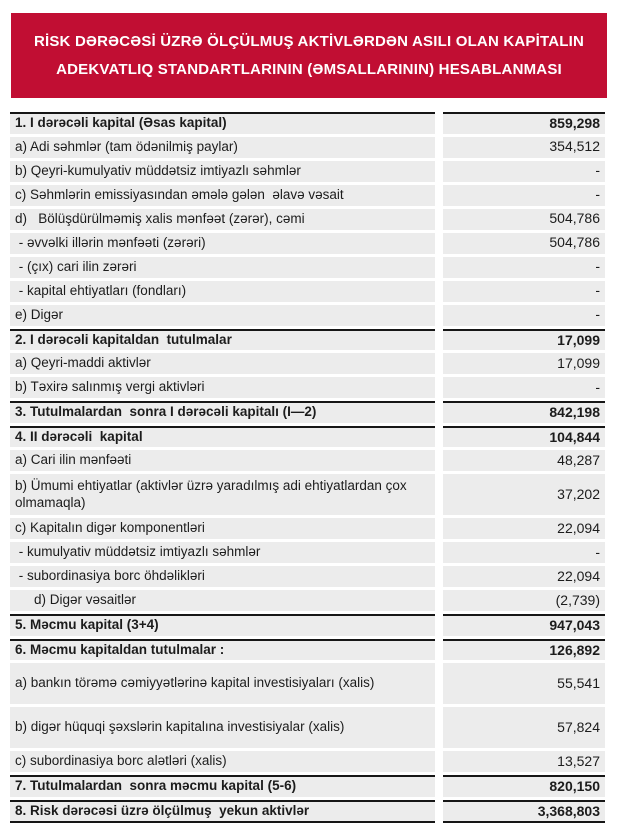  I want to click on table-row: d) Digər vəsaitlər (2,739), so click(307, 600).